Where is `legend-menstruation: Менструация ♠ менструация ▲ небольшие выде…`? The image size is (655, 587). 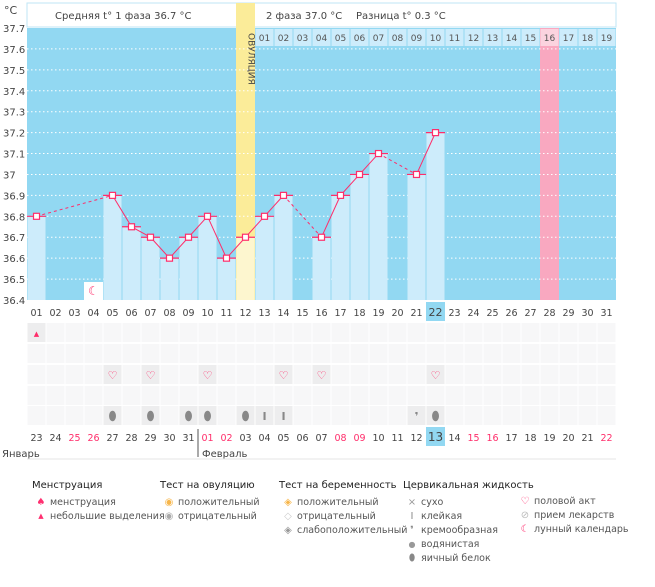 legend-menstruation: Менструация ♠ менструация ▲ небольшие выде… is located at coordinates (98, 501).